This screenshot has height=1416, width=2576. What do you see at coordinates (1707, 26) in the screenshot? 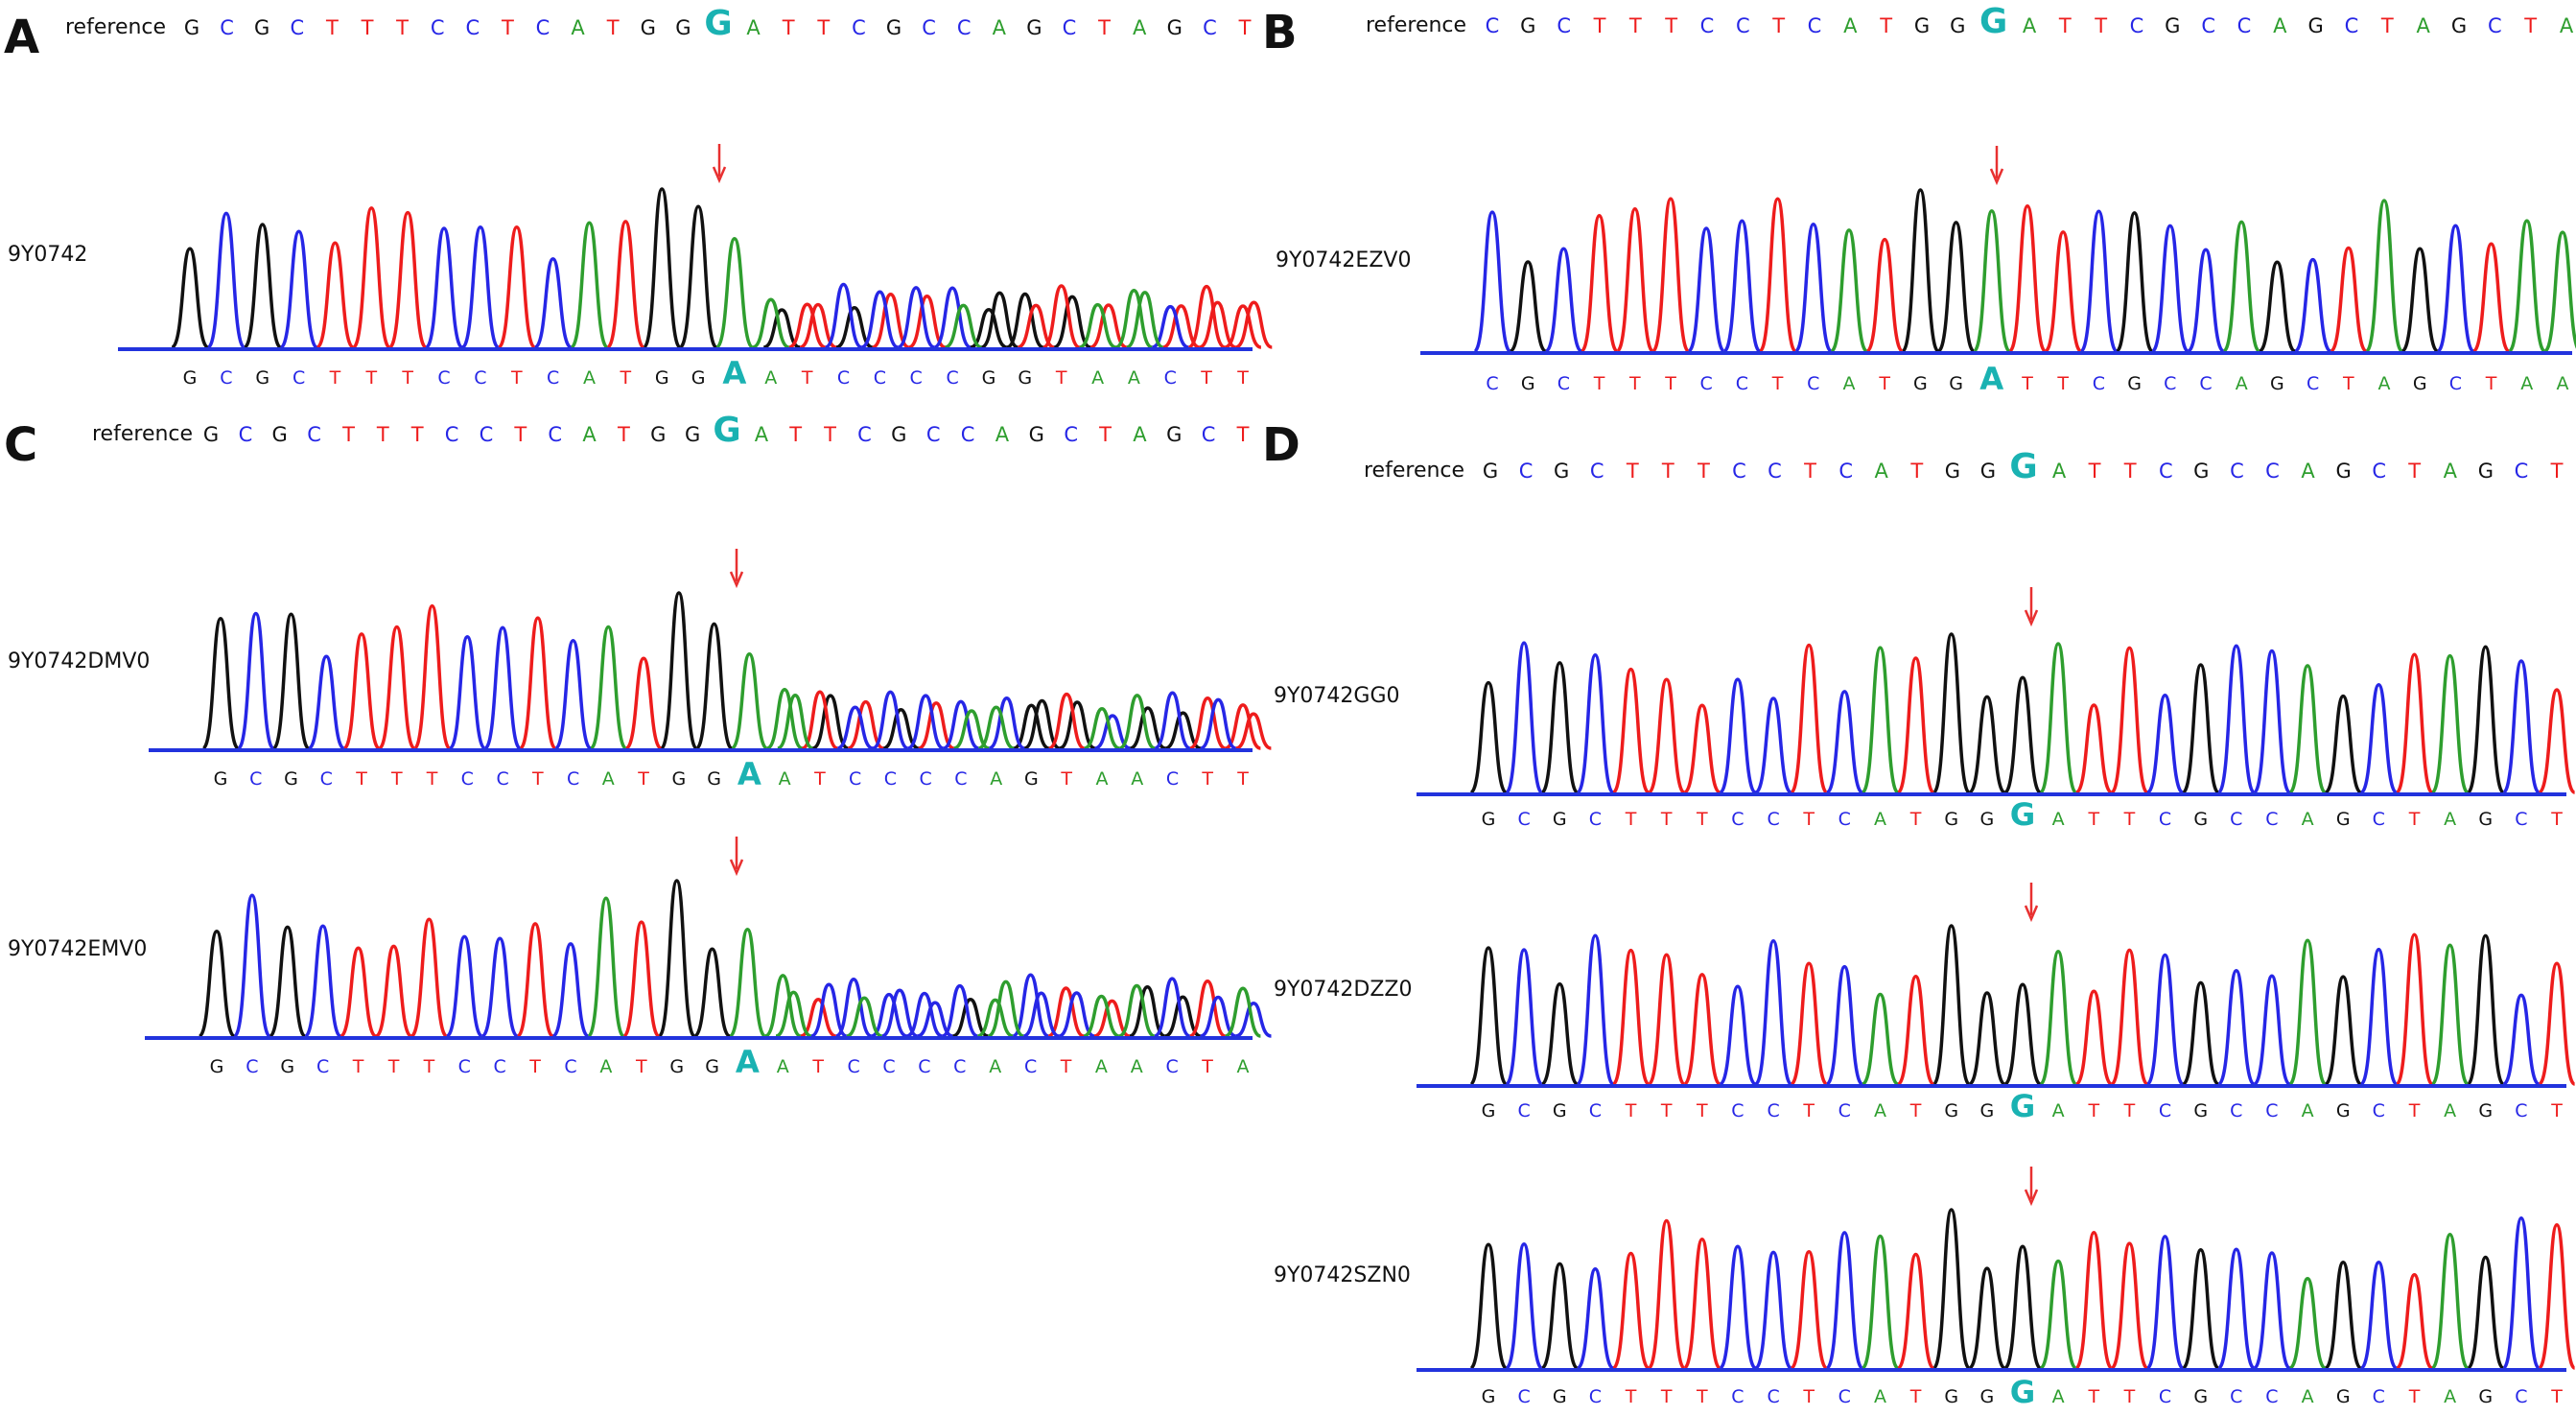
I see `base-label-6: C` at bounding box center [1707, 26].